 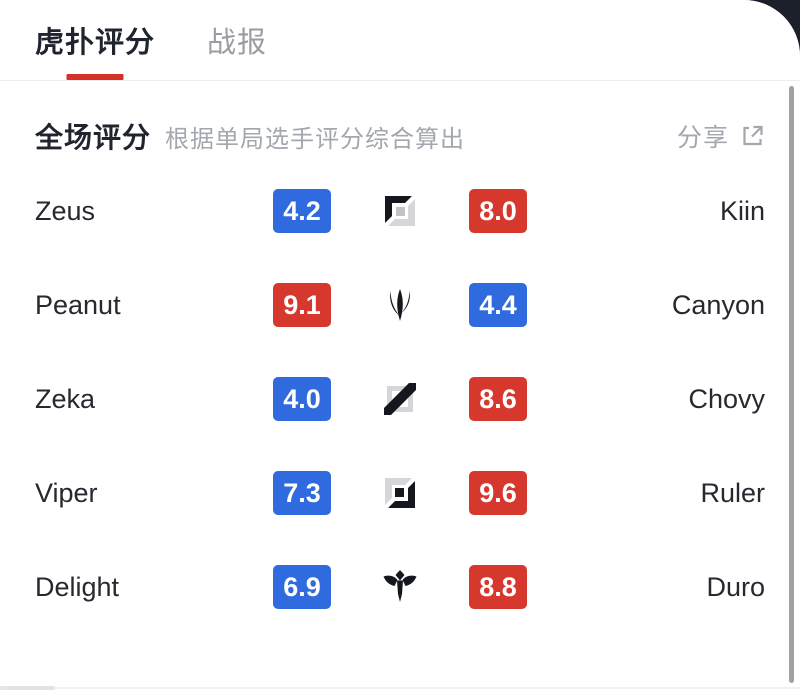 What do you see at coordinates (702, 138) in the screenshot?
I see `share-label: 分享` at bounding box center [702, 138].